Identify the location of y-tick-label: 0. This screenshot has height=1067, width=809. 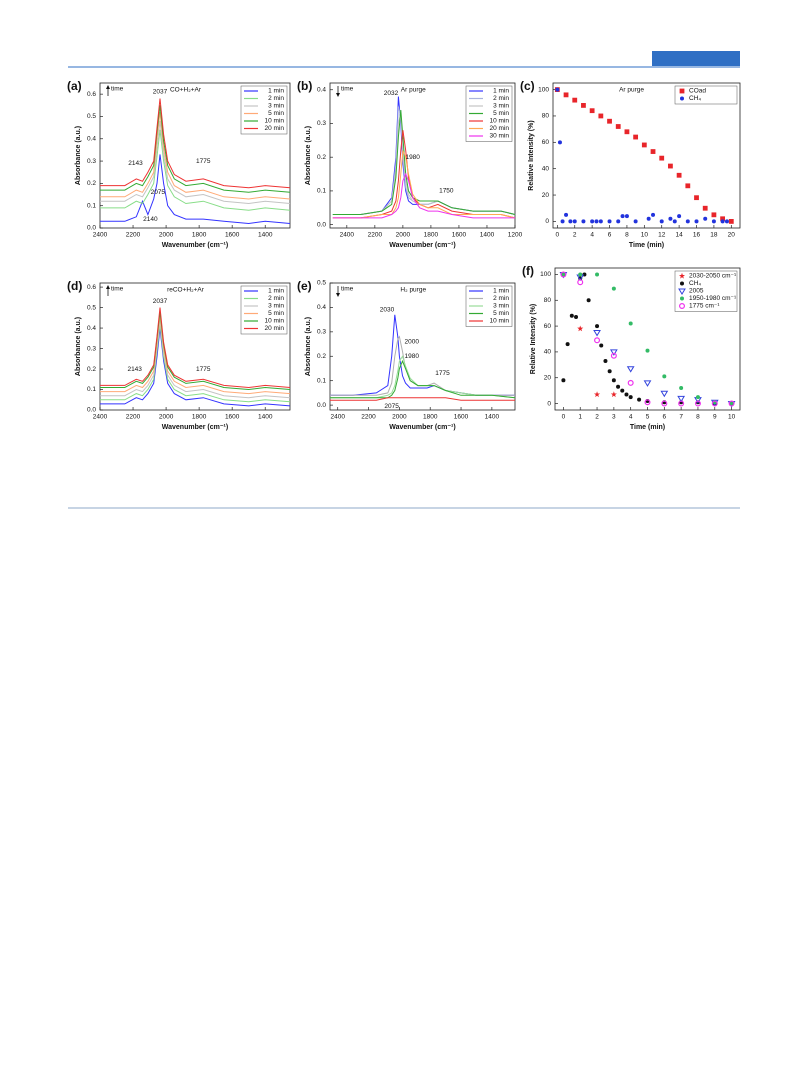
(549, 403).